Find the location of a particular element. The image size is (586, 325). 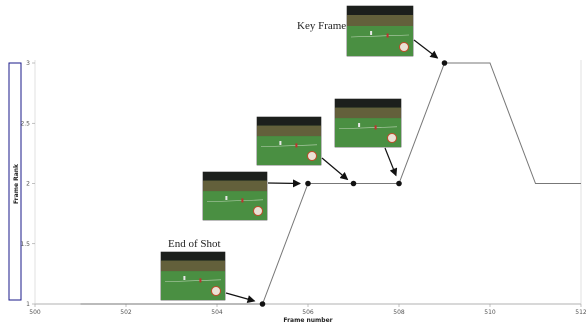

x-tick-label: 510 is located at coordinates (490, 312).